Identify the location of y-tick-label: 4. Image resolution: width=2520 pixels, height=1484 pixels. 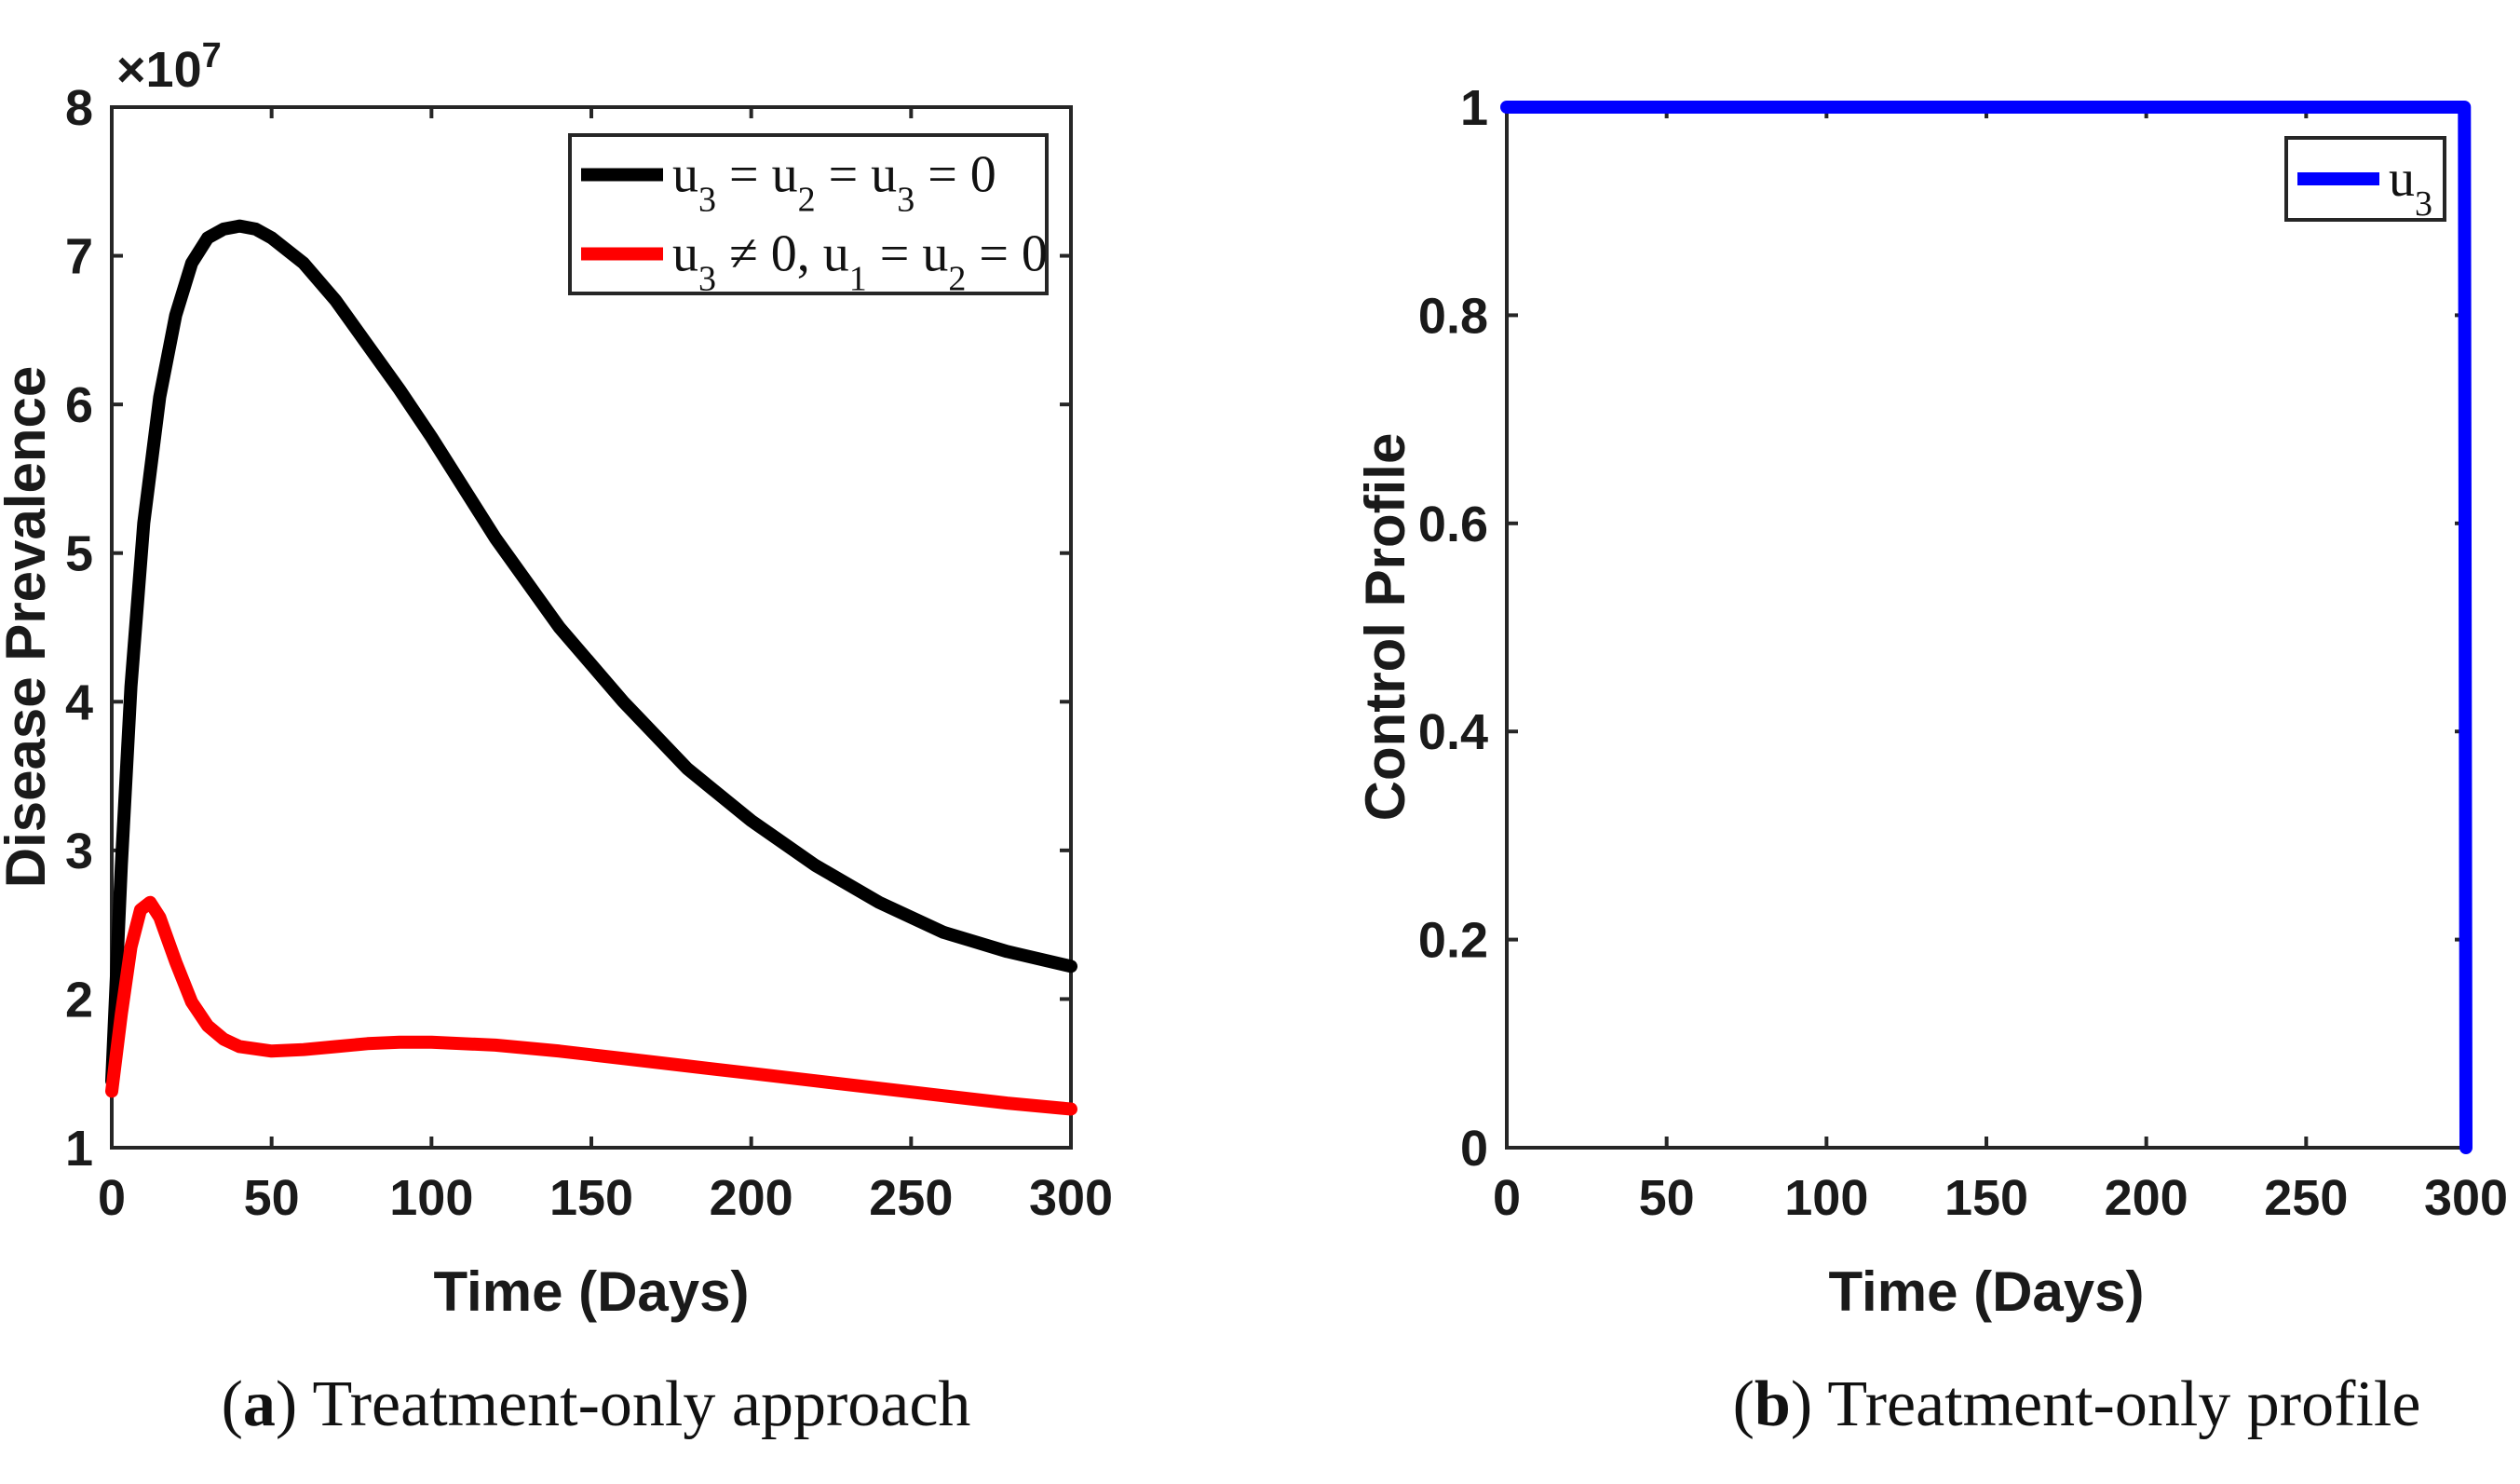
(79, 702).